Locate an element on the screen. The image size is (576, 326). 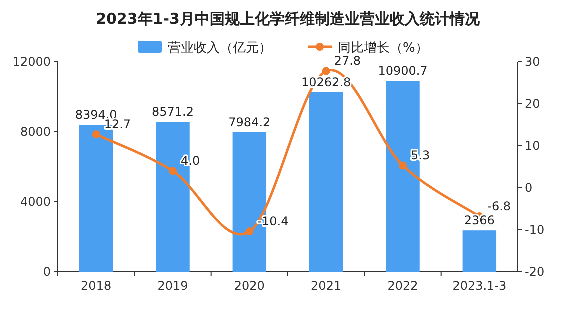
data-label: -6.8 is located at coordinates (500, 207).